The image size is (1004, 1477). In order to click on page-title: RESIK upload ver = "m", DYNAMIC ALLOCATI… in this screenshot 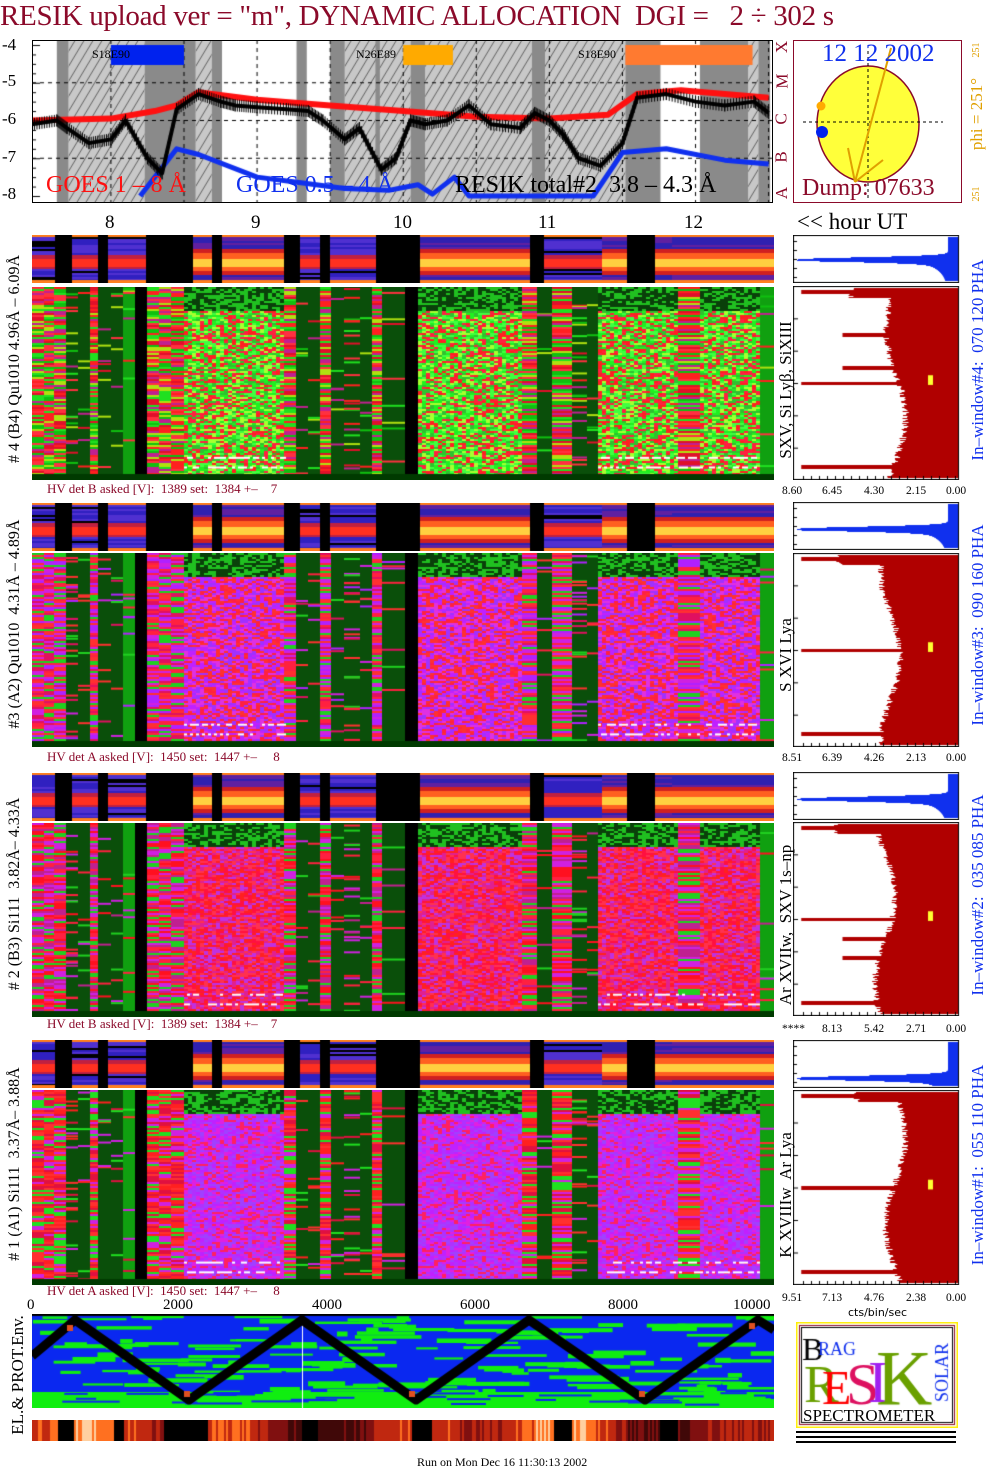, I will do `click(417, 16)`.